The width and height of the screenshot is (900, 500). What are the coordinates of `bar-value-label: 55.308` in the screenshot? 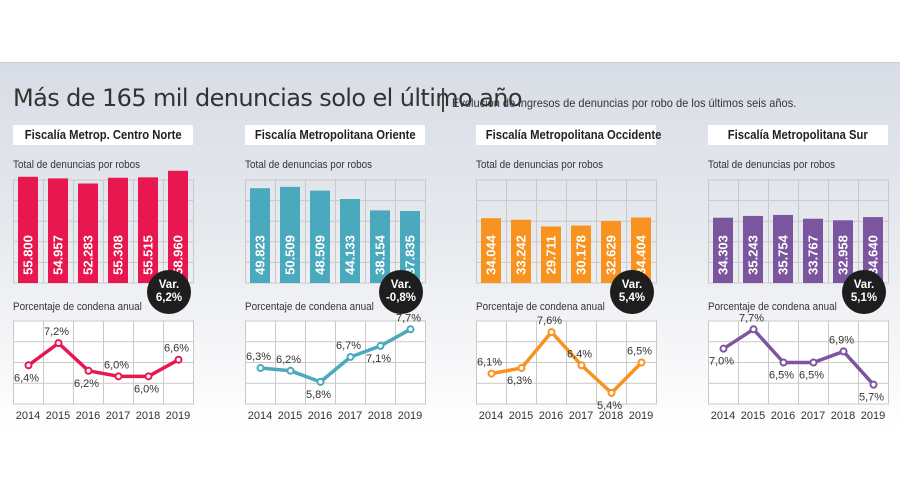 It's located at (118, 255).